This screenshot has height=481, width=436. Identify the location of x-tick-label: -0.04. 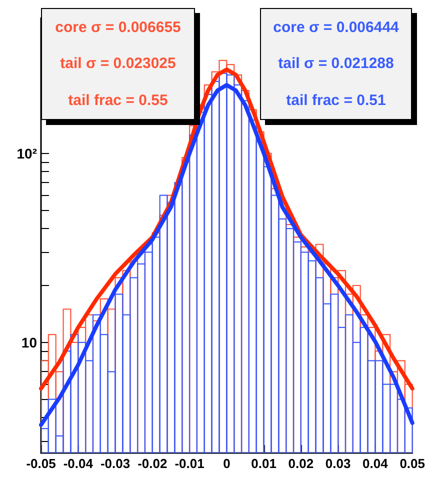
(78, 463).